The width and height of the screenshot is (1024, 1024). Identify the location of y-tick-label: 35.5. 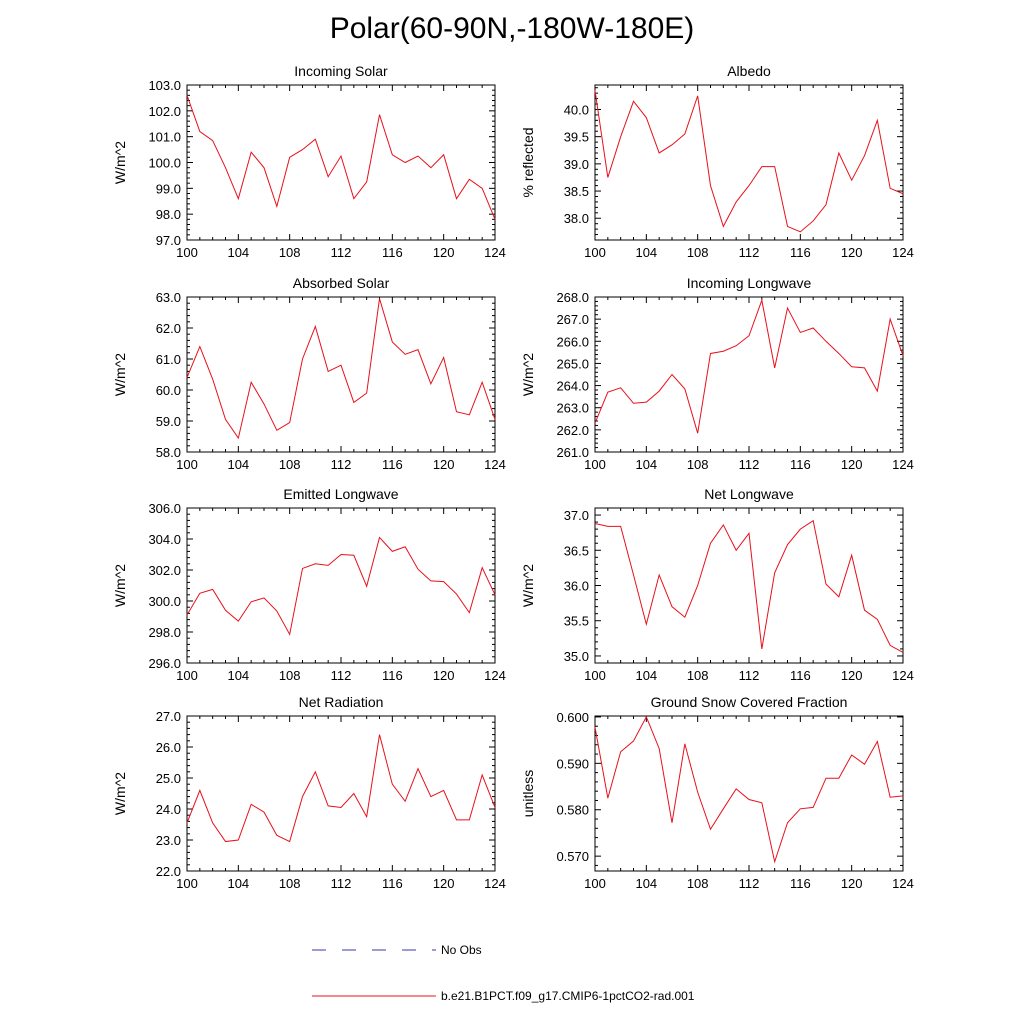
(576, 621).